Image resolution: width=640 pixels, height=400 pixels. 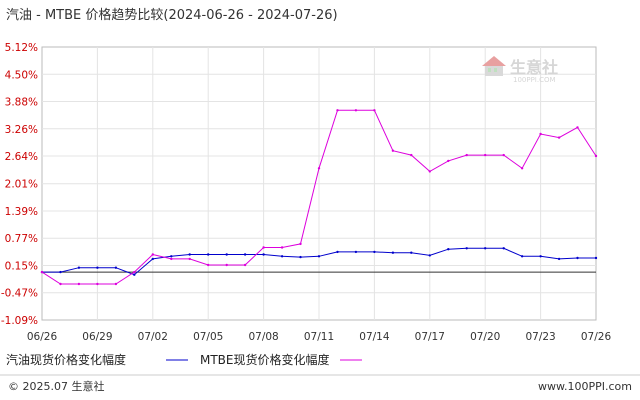 What do you see at coordinates (21, 239) in the screenshot?
I see `y-tick-label: 0.77%` at bounding box center [21, 239].